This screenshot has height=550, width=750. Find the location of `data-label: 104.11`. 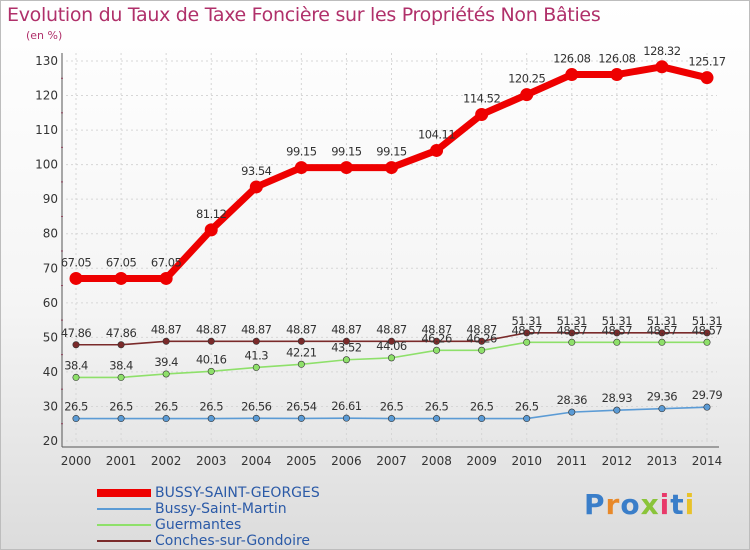

data-label: 104.11 is located at coordinates (436, 134).